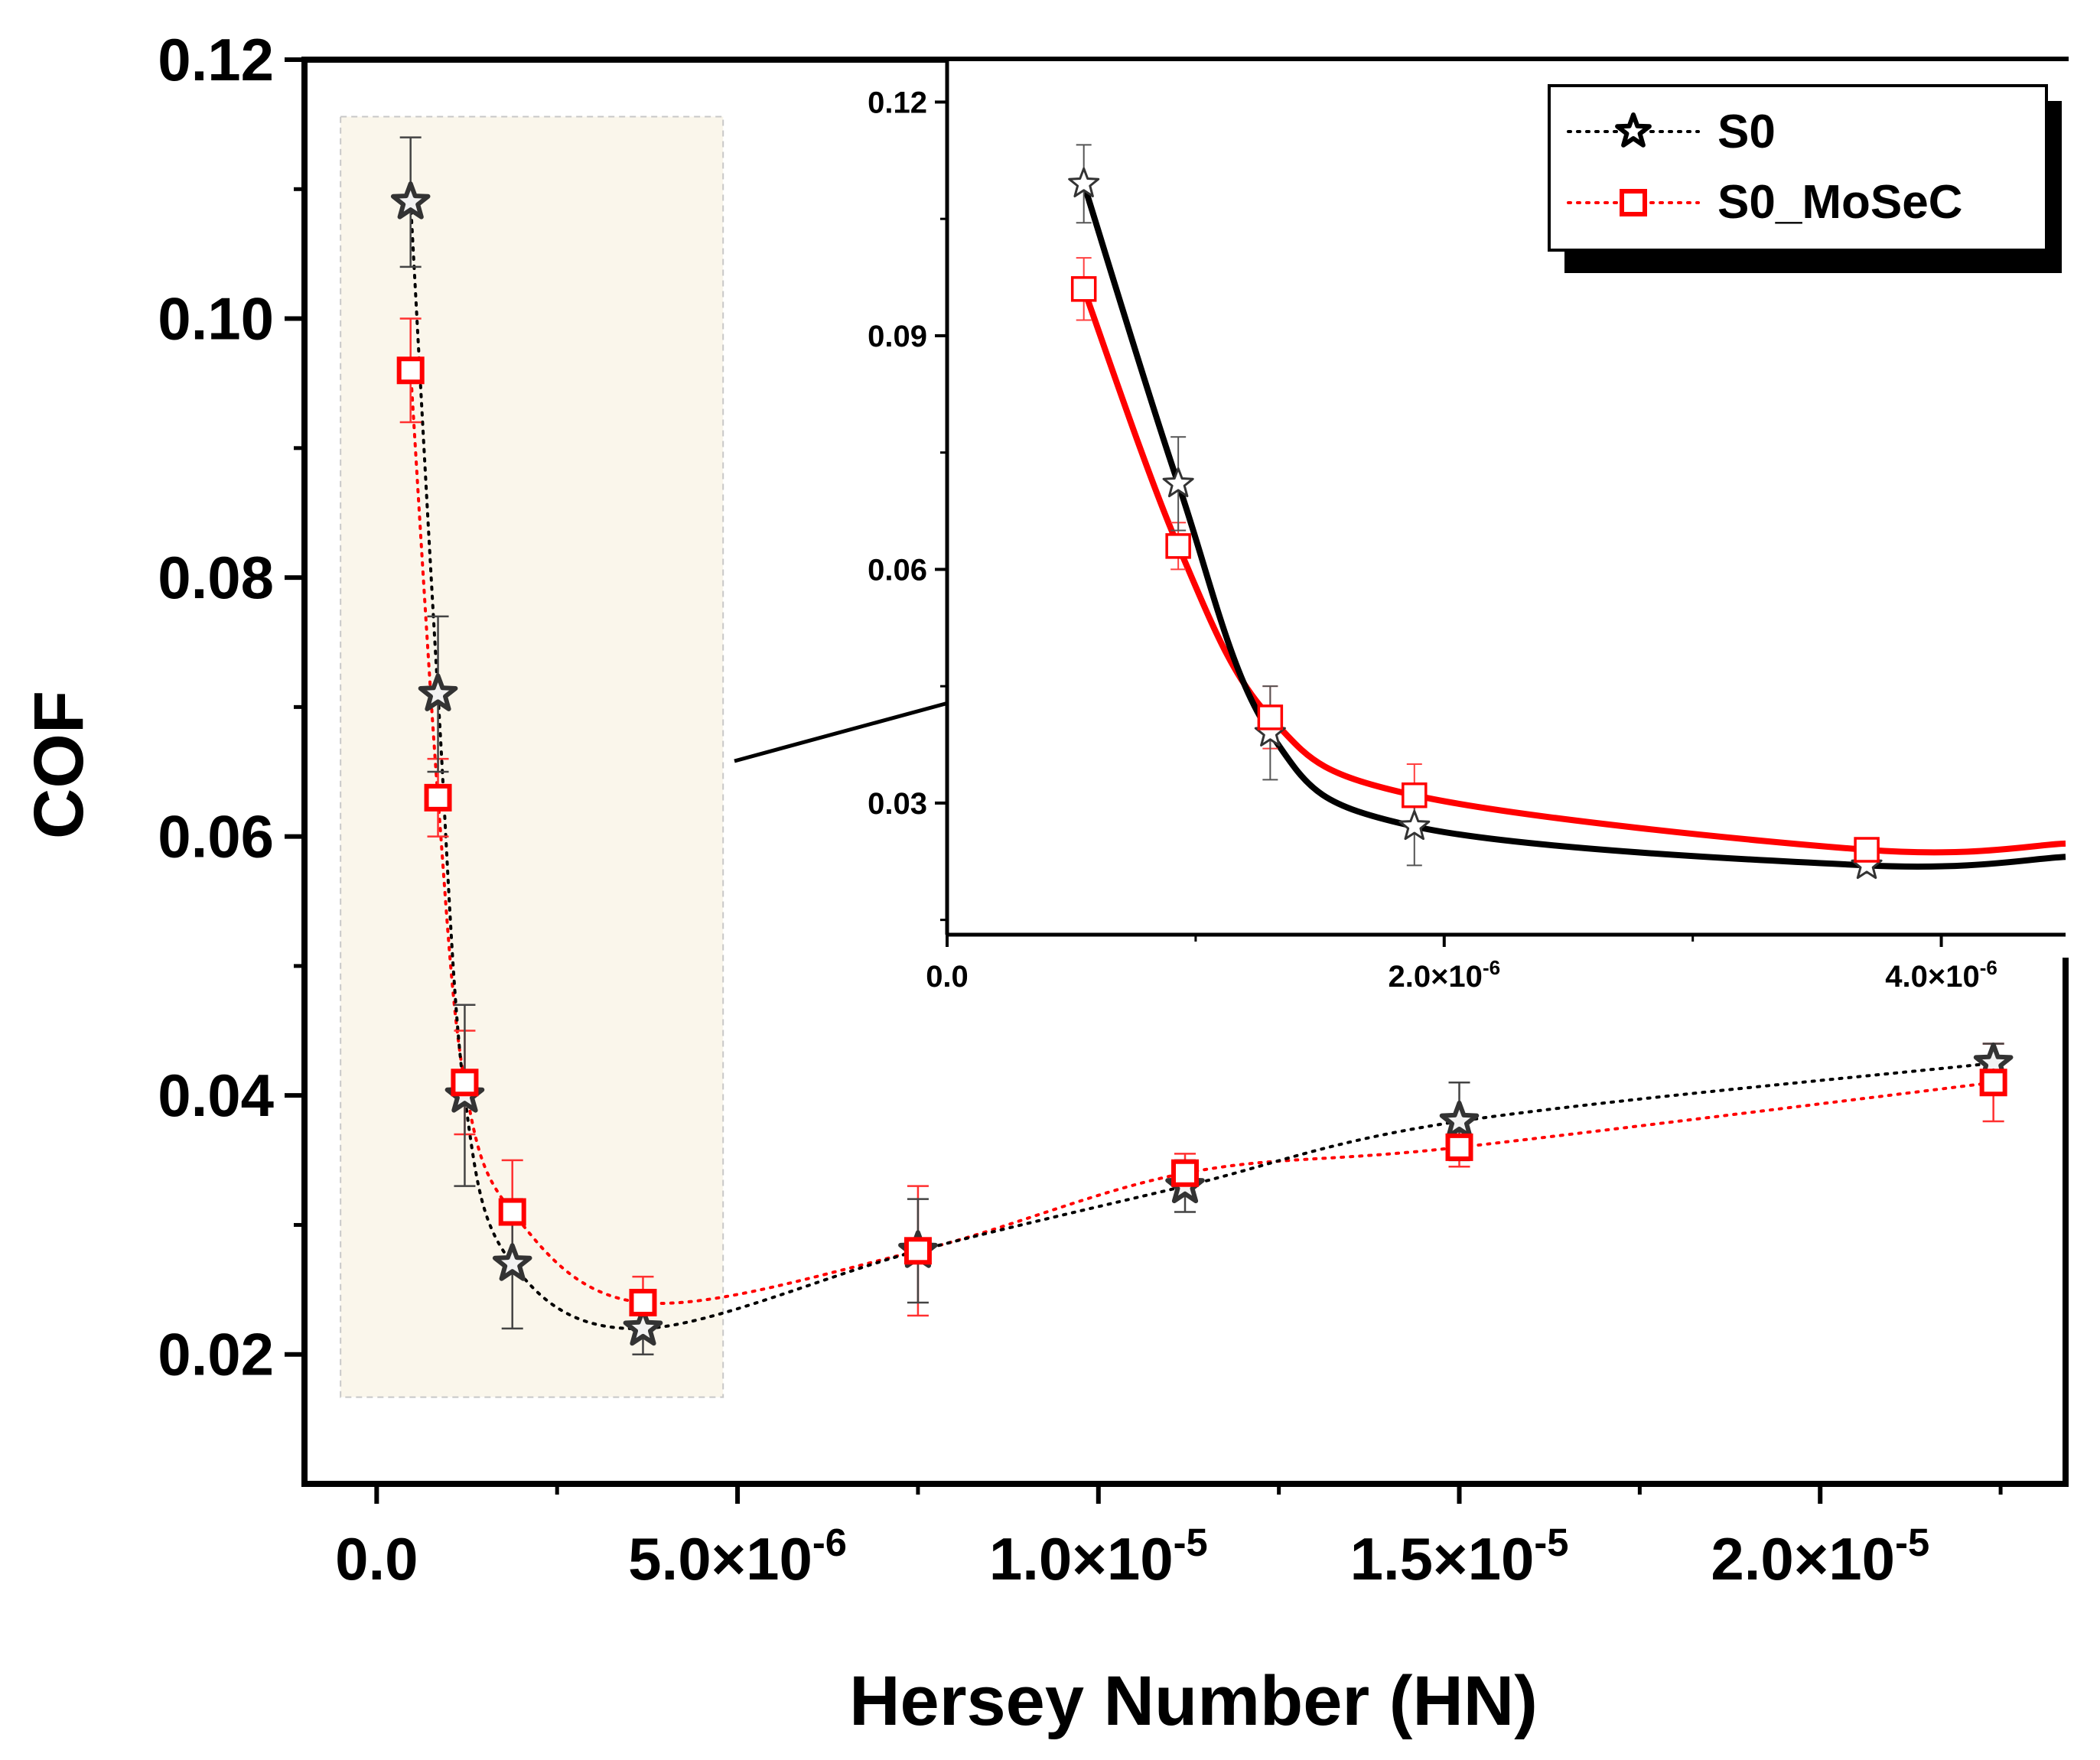 Image resolution: width=2100 pixels, height=1760 pixels. What do you see at coordinates (532, 756) in the screenshot?
I see `highlight-region` at bounding box center [532, 756].